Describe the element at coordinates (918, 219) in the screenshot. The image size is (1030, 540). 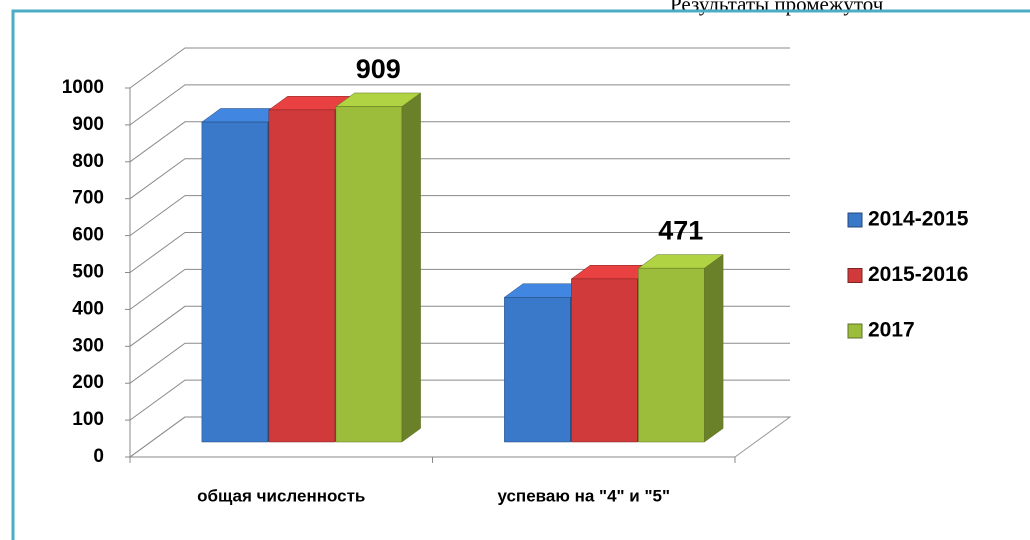
I see `legend-label: 2014-2015` at that location.